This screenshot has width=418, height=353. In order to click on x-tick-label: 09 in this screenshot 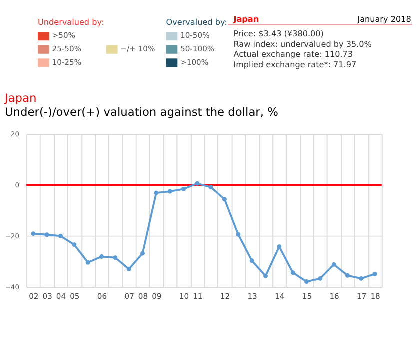, I will do `click(157, 296)`.